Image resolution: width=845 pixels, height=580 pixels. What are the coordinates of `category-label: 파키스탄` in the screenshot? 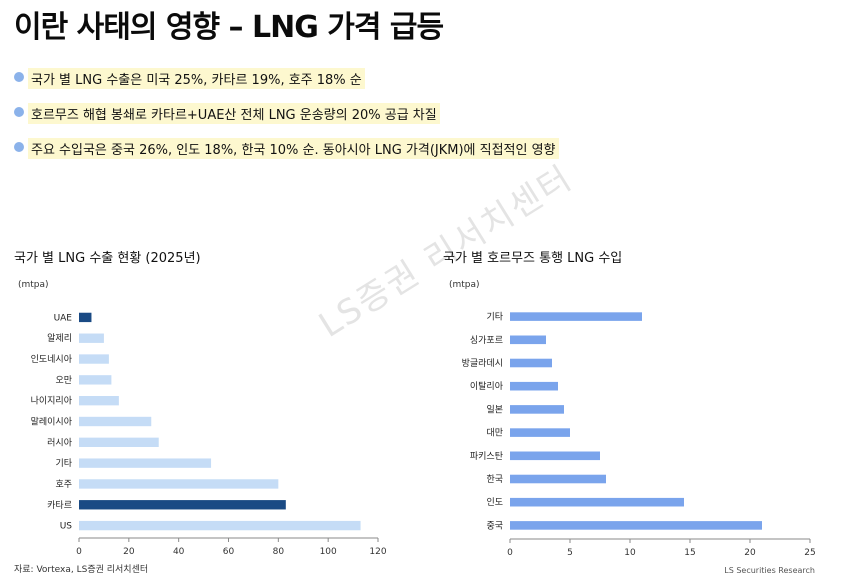 It's located at (486, 456).